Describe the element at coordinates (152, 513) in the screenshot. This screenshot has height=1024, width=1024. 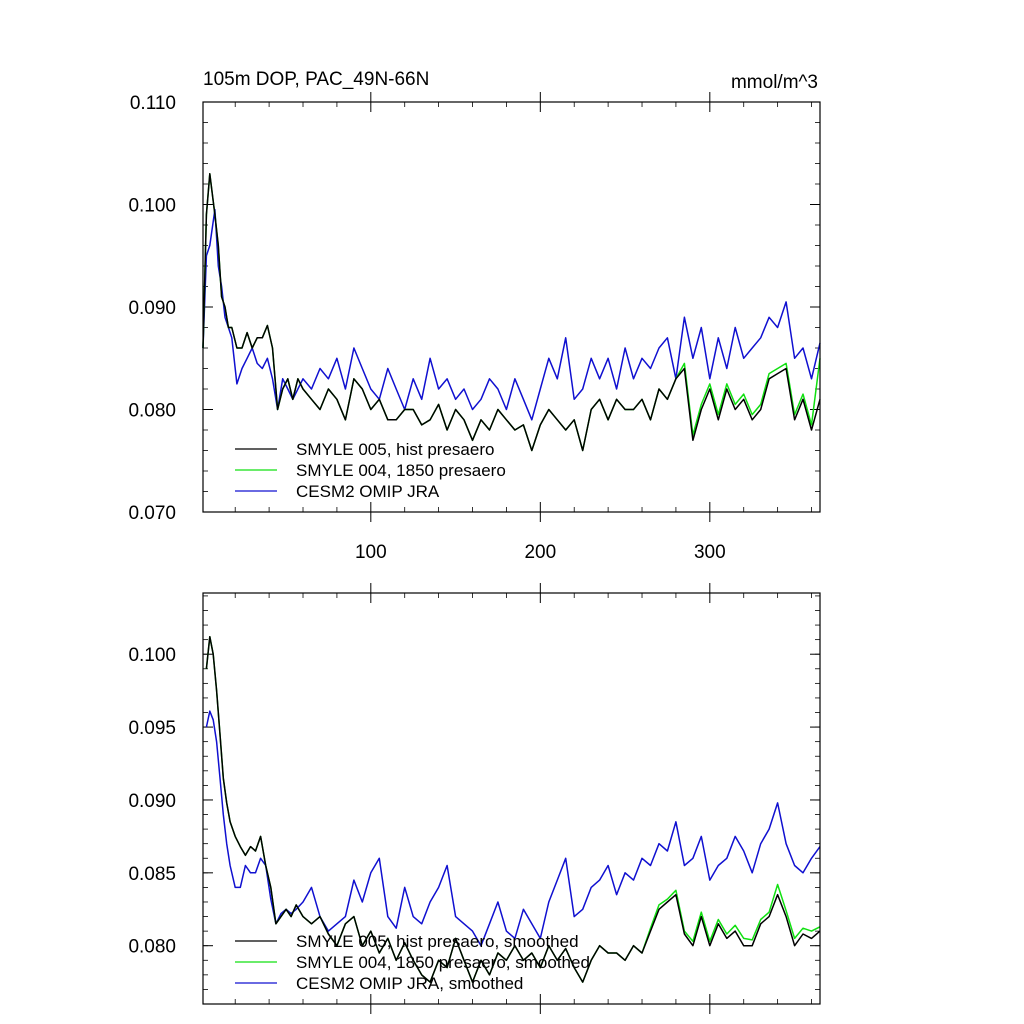
I see `y-tick-label: 0.070` at that location.